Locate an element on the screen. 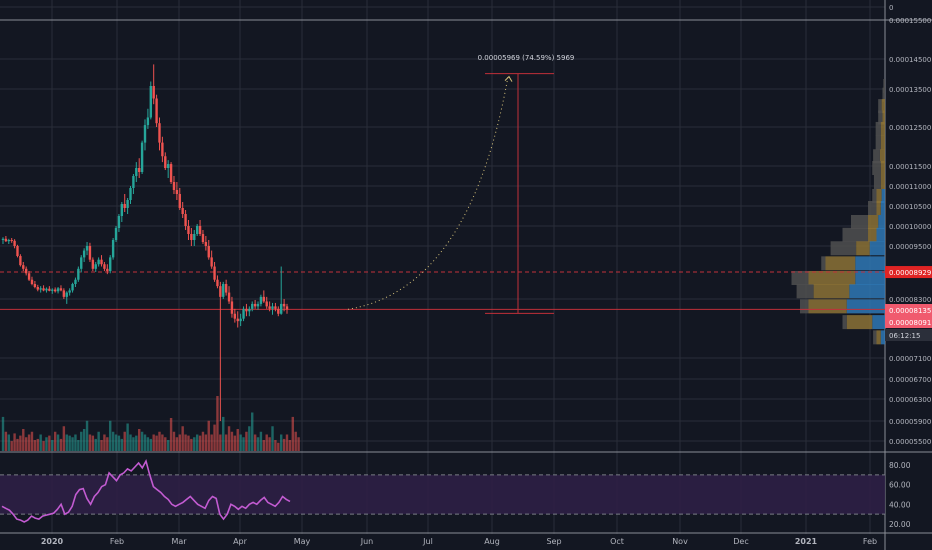  rsi-line is located at coordinates (146, 490).